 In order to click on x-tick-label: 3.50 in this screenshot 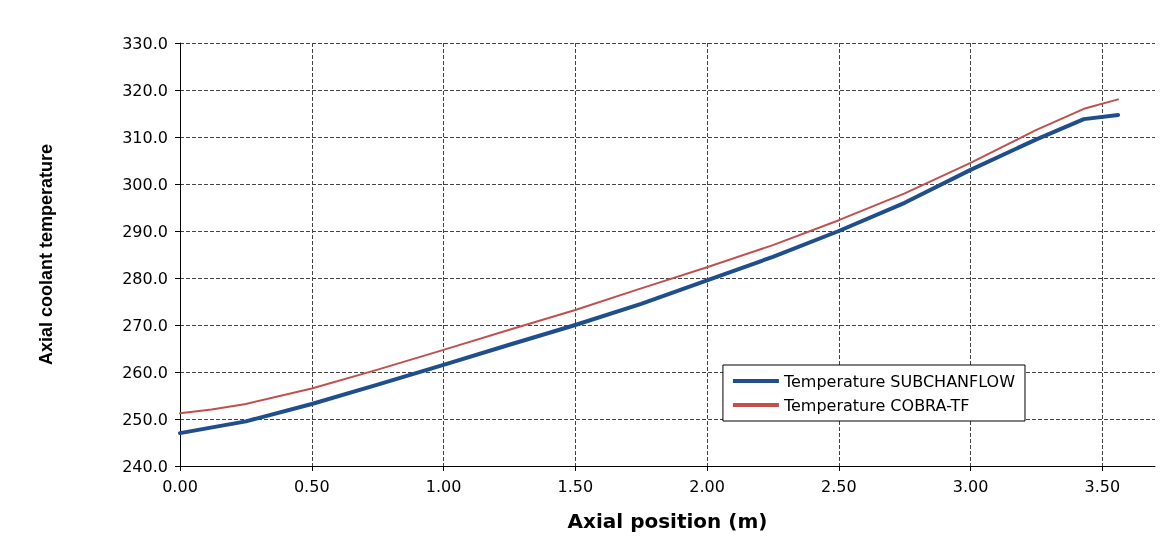, I will do `click(1102, 486)`.